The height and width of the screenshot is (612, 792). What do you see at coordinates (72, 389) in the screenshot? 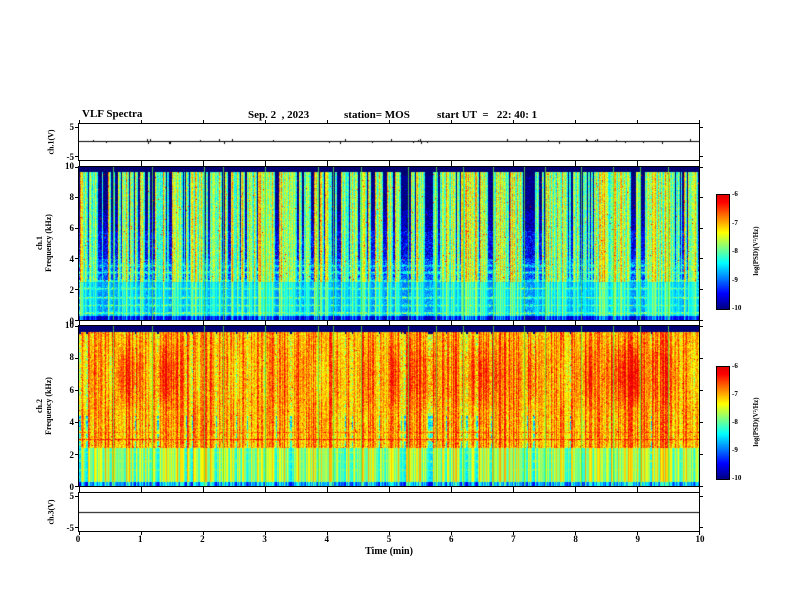
I see `y-tick-label: 6` at bounding box center [72, 389].